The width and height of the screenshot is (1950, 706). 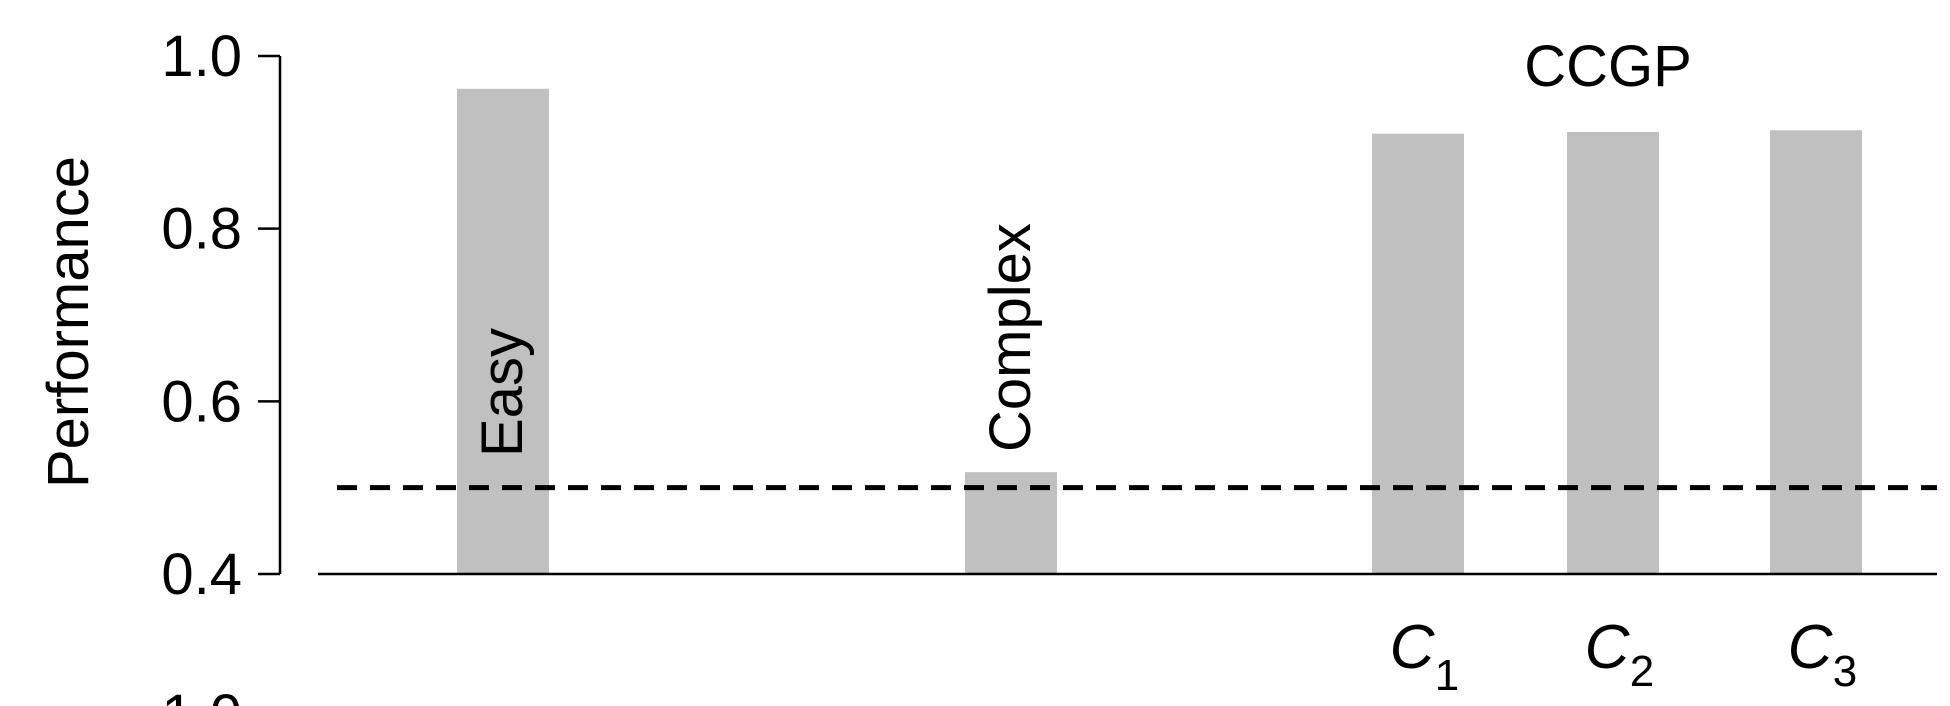 I want to click on bar-label-c3-subscript: 3, so click(x=1845, y=671).